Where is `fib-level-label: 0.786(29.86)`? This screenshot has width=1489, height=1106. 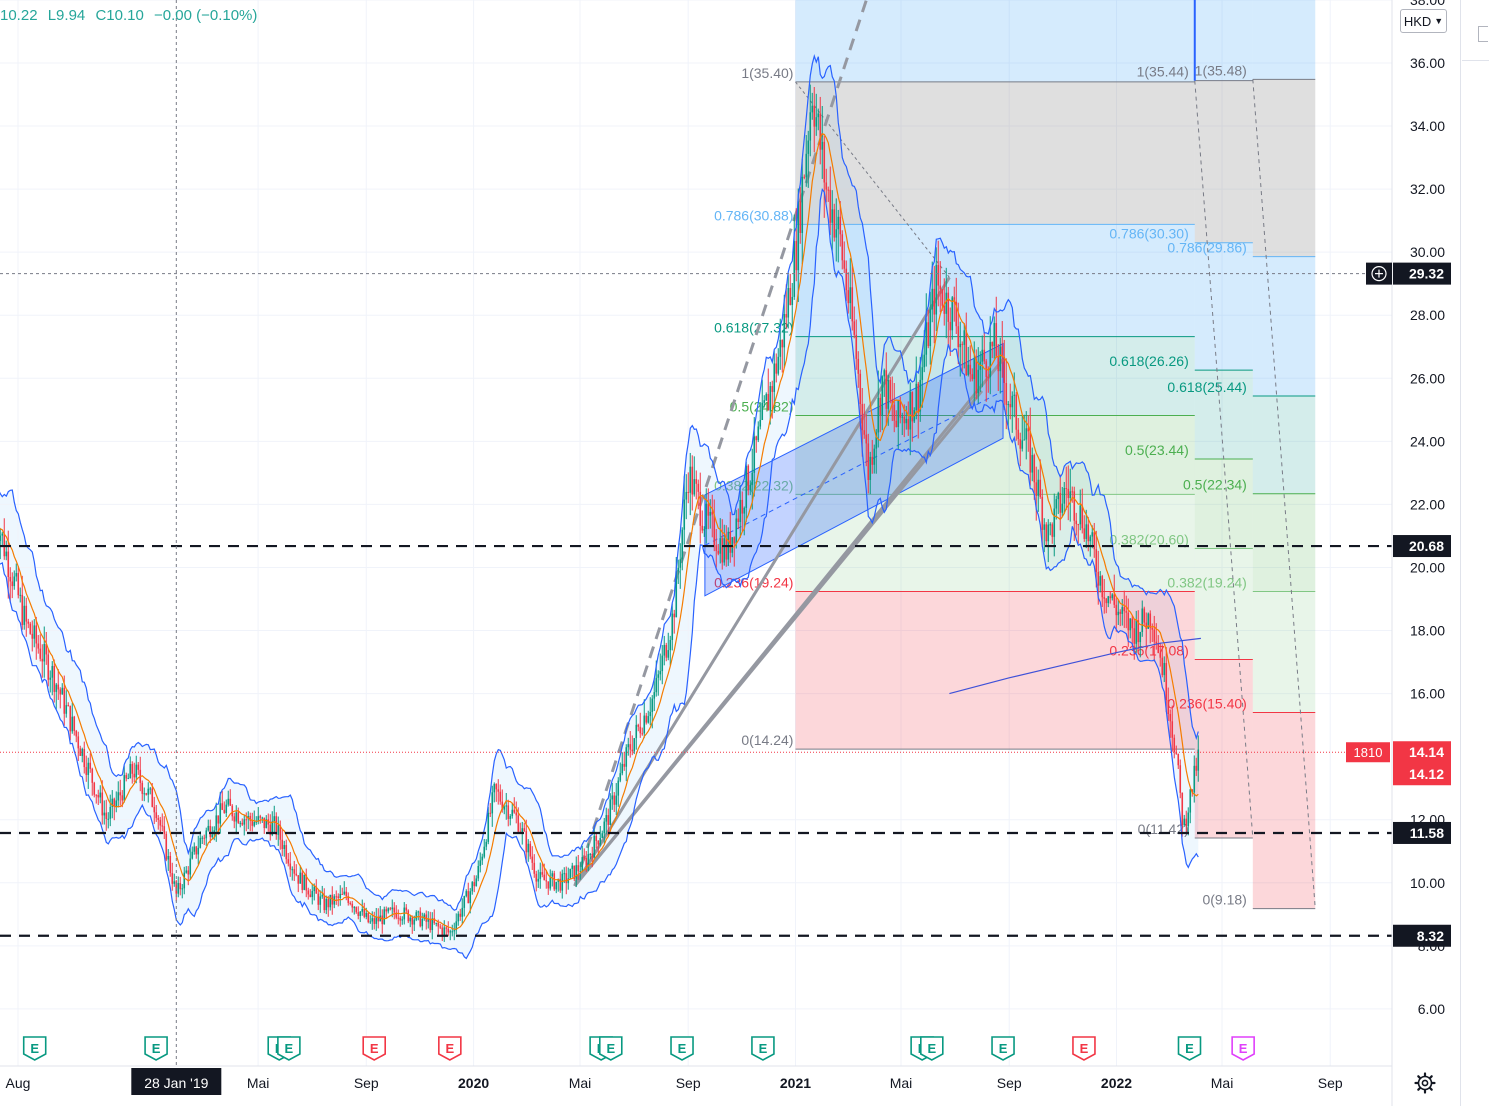 fib-level-label: 0.786(29.86) is located at coordinates (1206, 248).